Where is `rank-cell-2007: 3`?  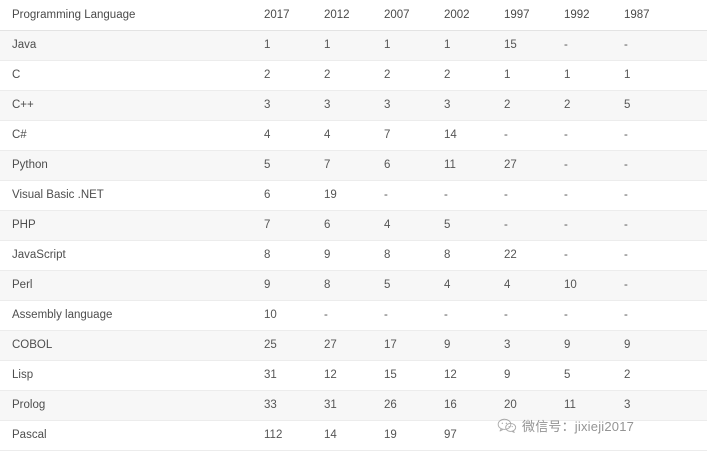 rank-cell-2007: 3 is located at coordinates (387, 105).